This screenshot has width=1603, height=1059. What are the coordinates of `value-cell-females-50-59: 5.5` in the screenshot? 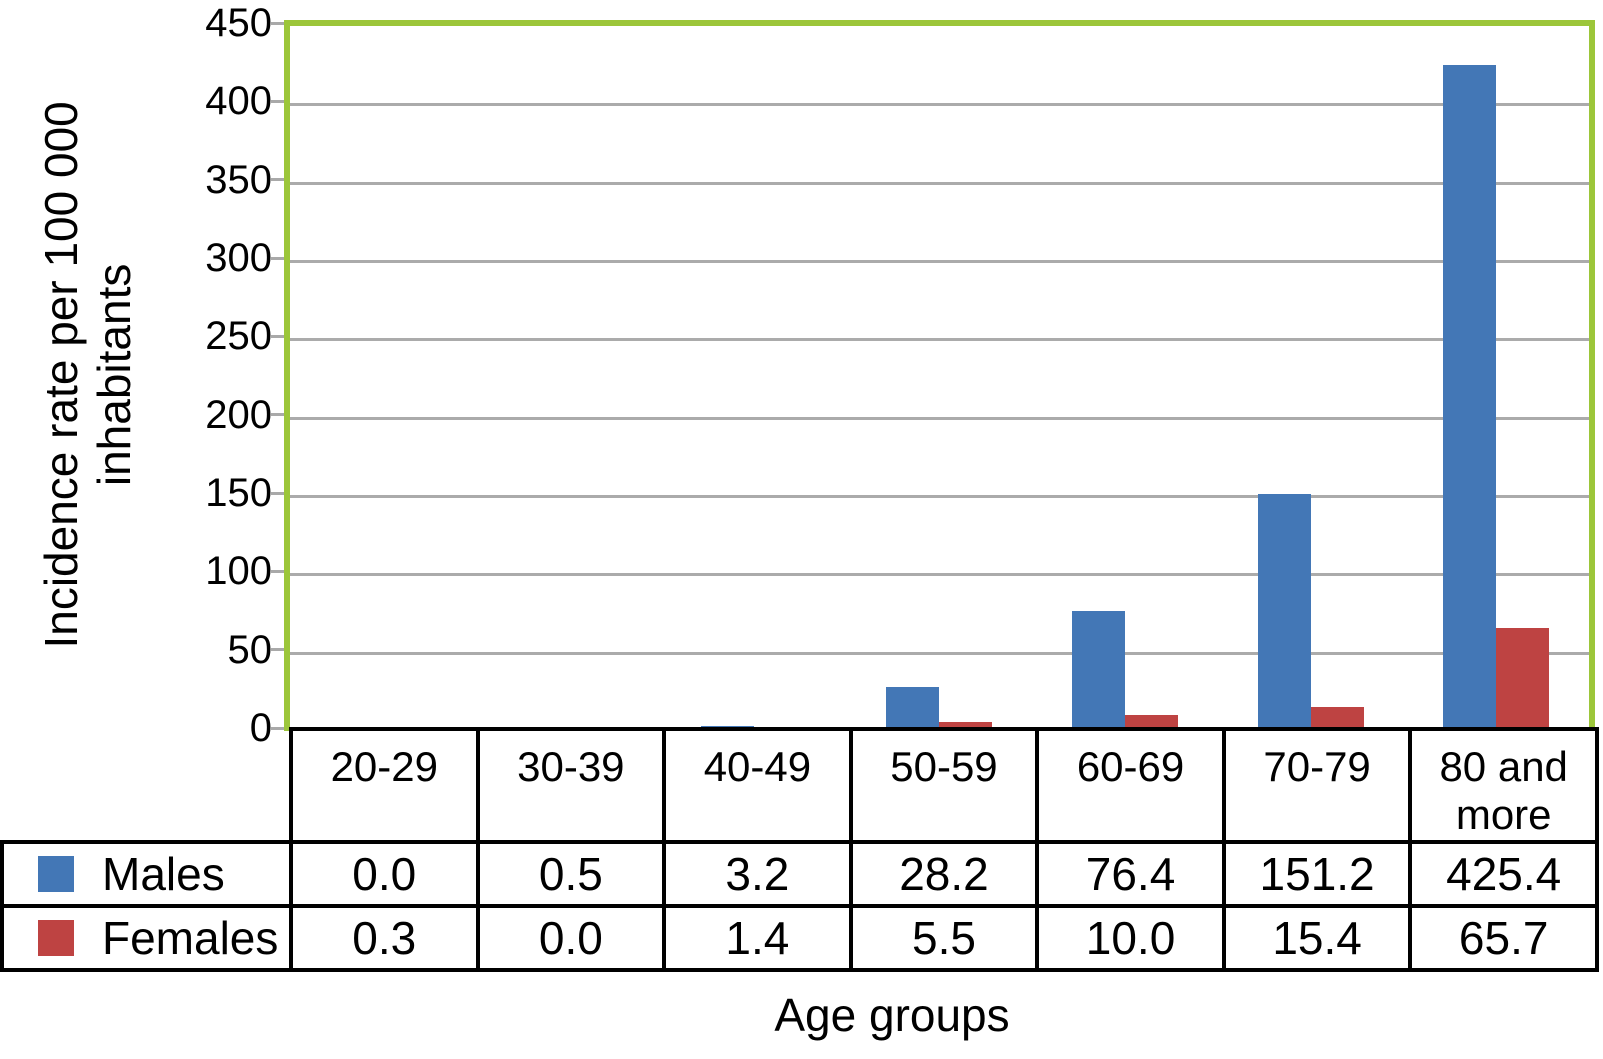 It's located at (944, 937).